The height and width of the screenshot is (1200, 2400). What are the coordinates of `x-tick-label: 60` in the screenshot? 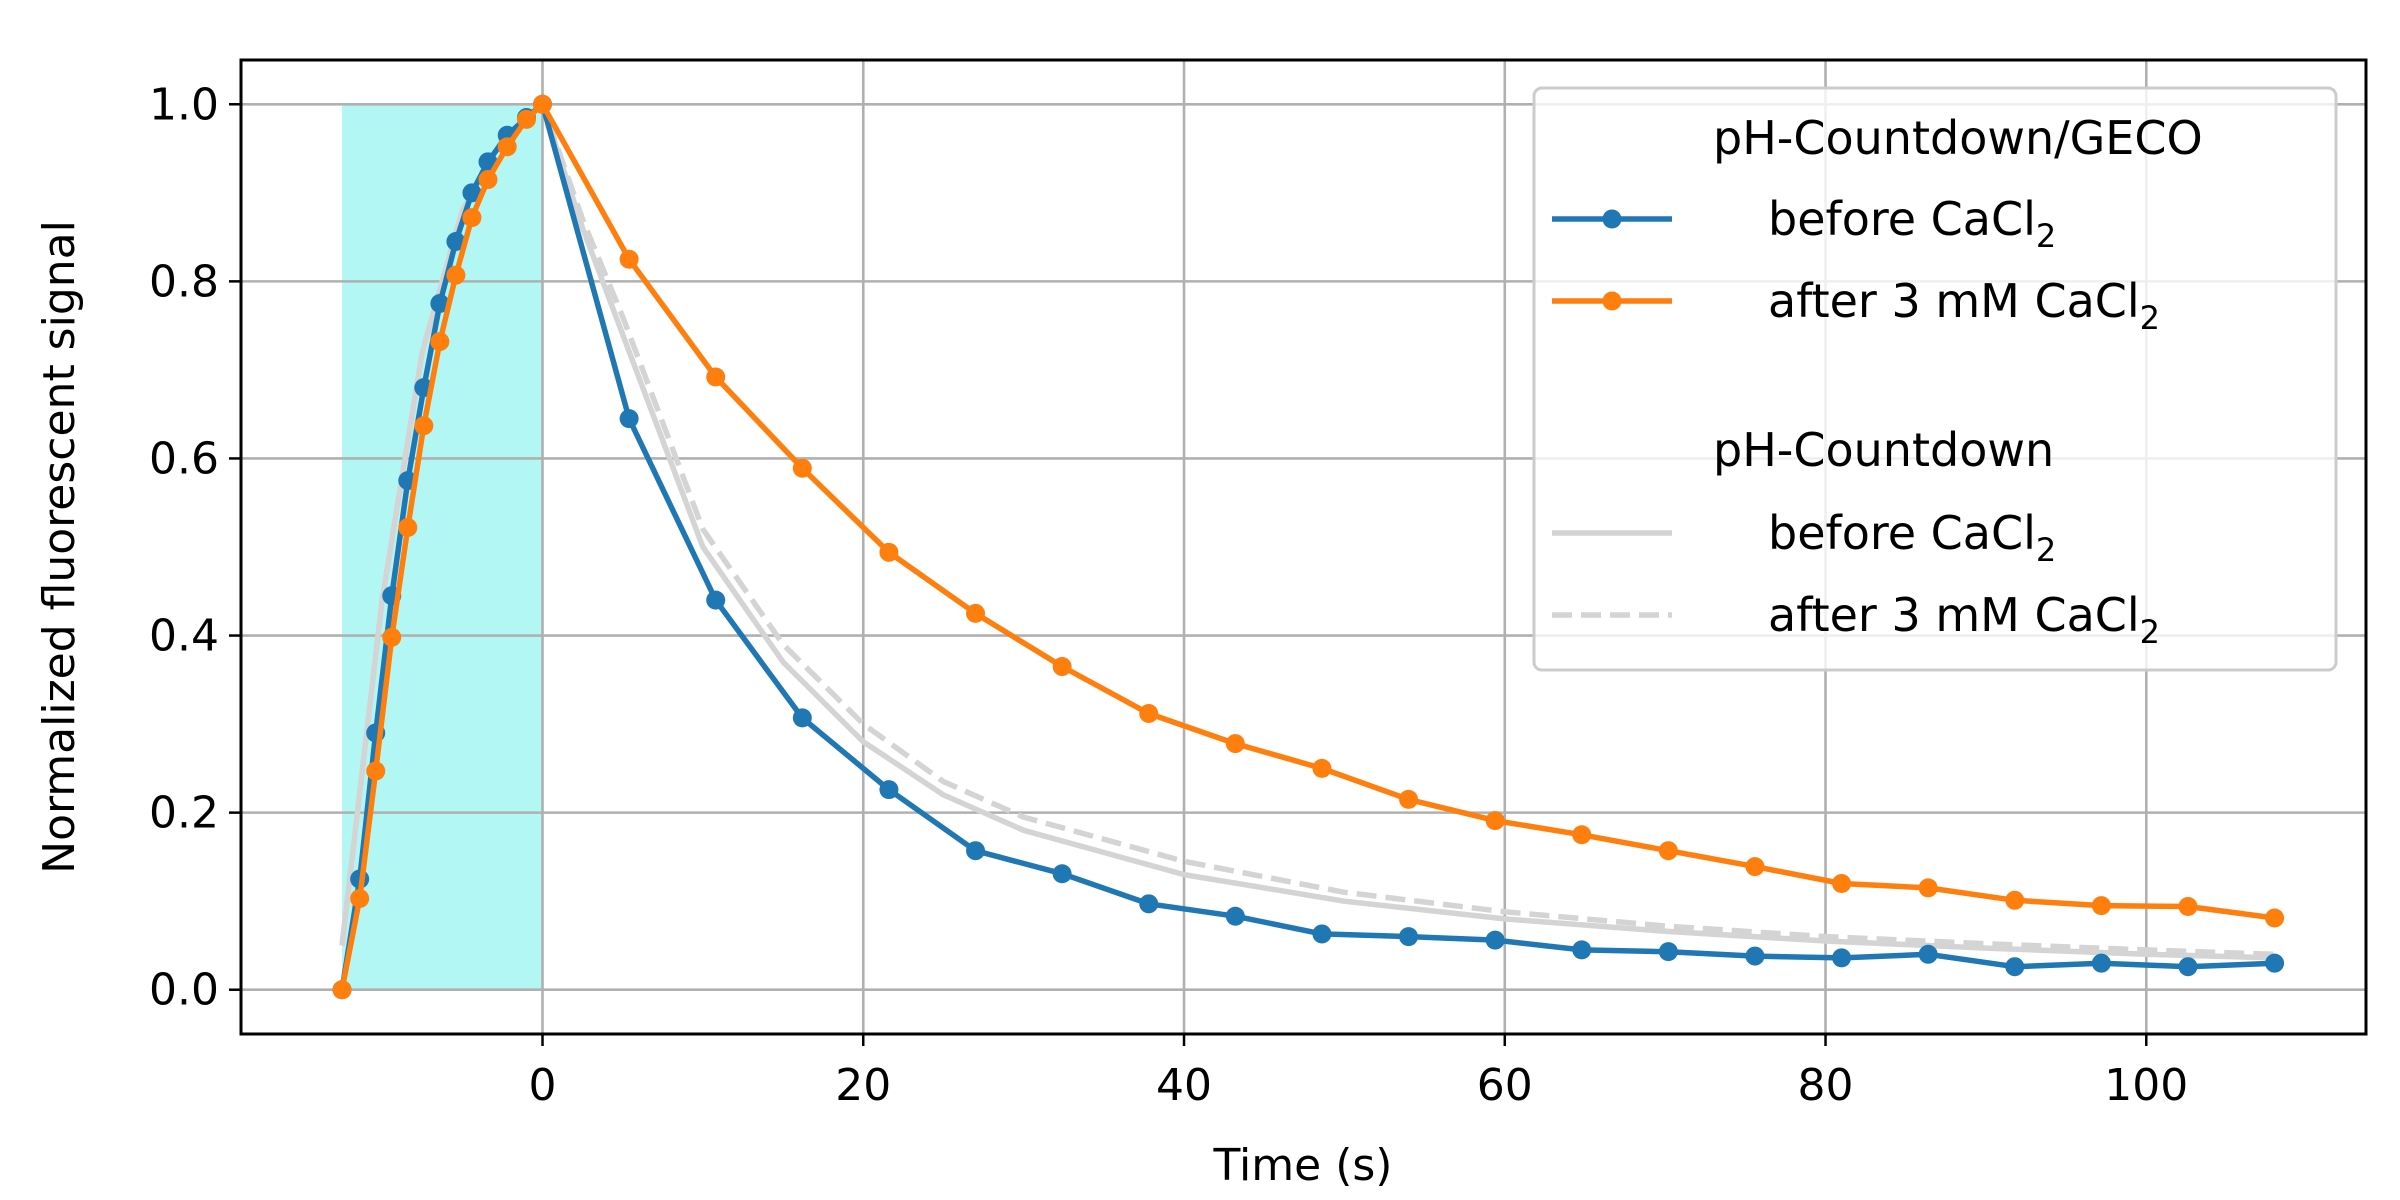 It's located at (1505, 1085).